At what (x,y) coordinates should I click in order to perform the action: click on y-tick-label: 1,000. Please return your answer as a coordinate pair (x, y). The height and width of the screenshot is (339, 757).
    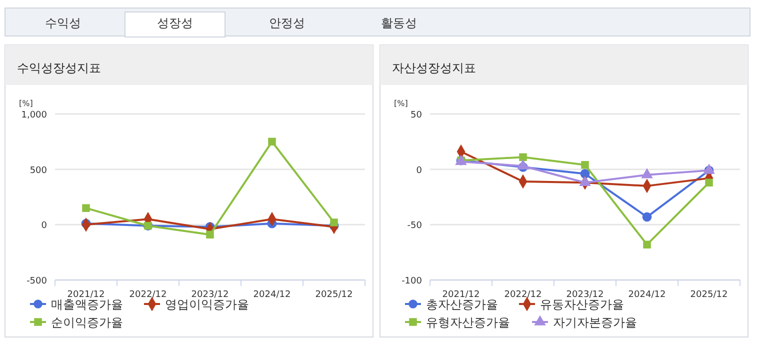
    Looking at the image, I should click on (34, 115).